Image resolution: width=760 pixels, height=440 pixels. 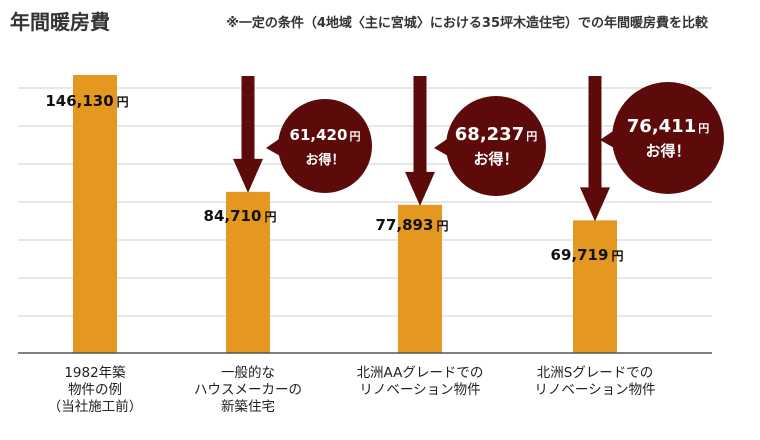 I want to click on data-label: 77,893 円, so click(x=412, y=225).